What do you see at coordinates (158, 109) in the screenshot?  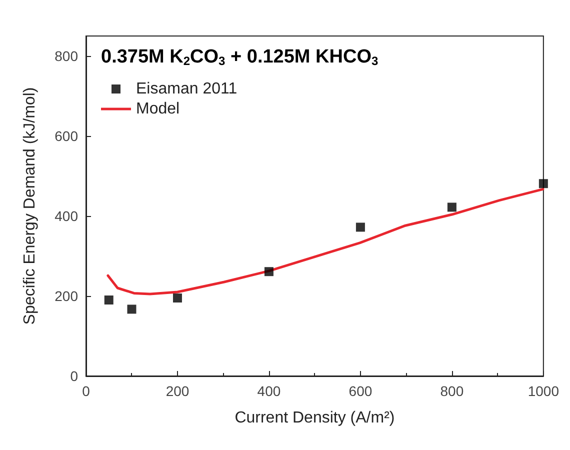 I see `legend-label: Model` at bounding box center [158, 109].